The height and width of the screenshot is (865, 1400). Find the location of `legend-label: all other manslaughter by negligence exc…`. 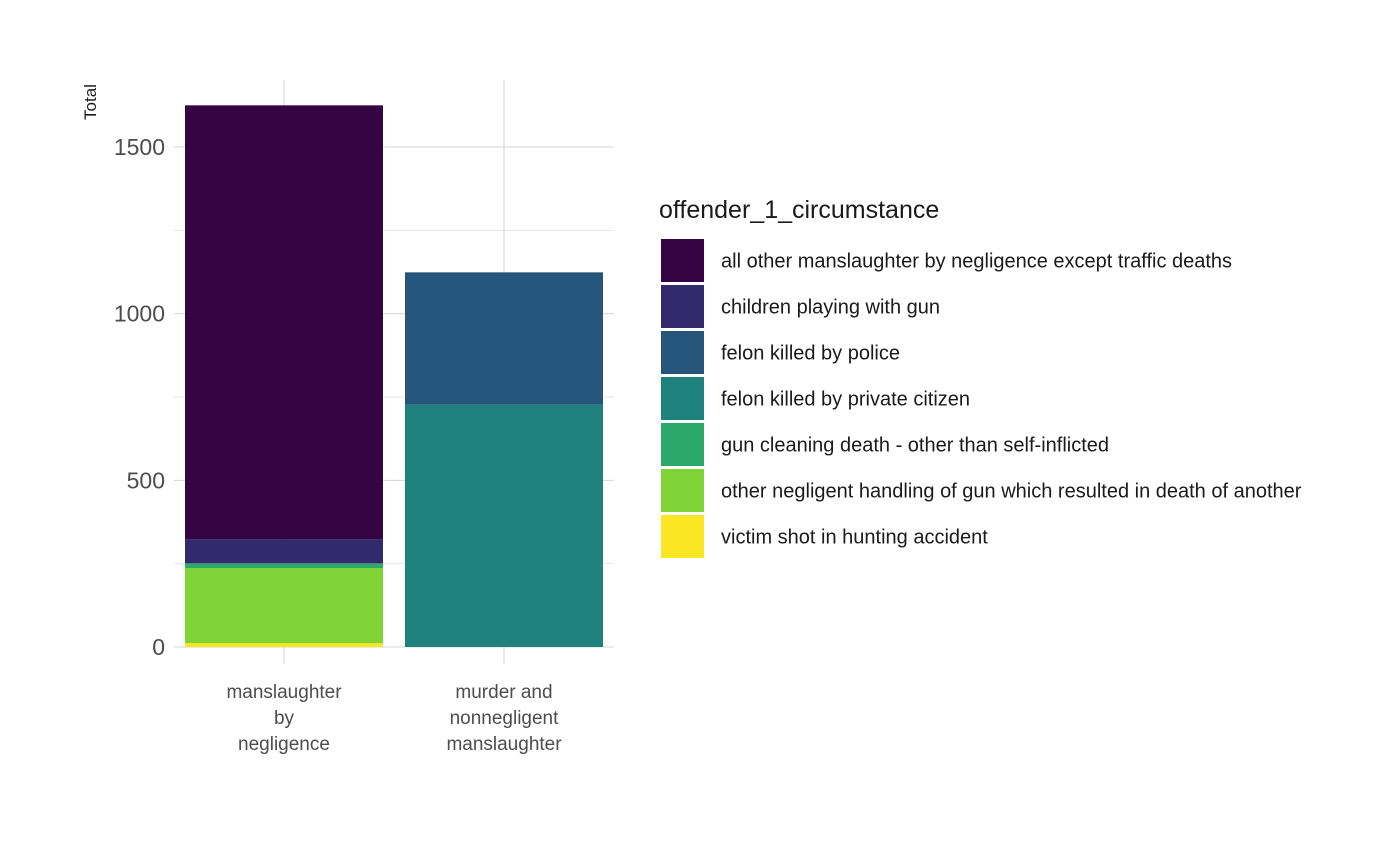

legend-label: all other manslaughter by negligence exc… is located at coordinates (976, 262).